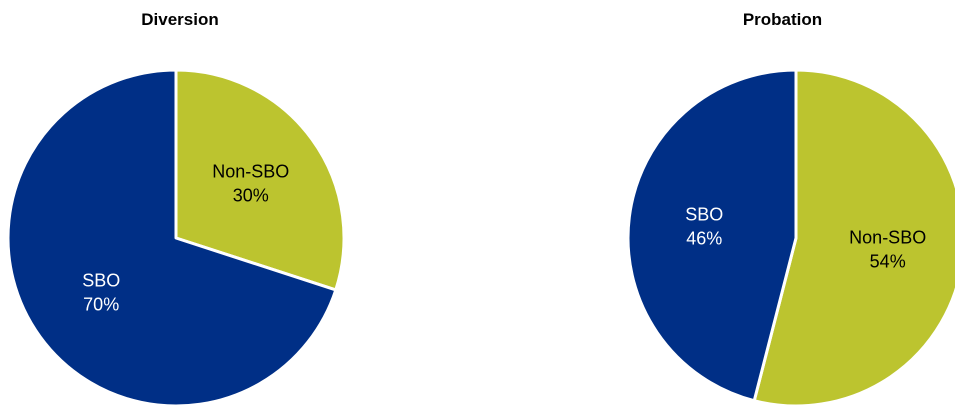 The height and width of the screenshot is (406, 955). What do you see at coordinates (101, 304) in the screenshot?
I see `slice-value-label: 70%` at bounding box center [101, 304].